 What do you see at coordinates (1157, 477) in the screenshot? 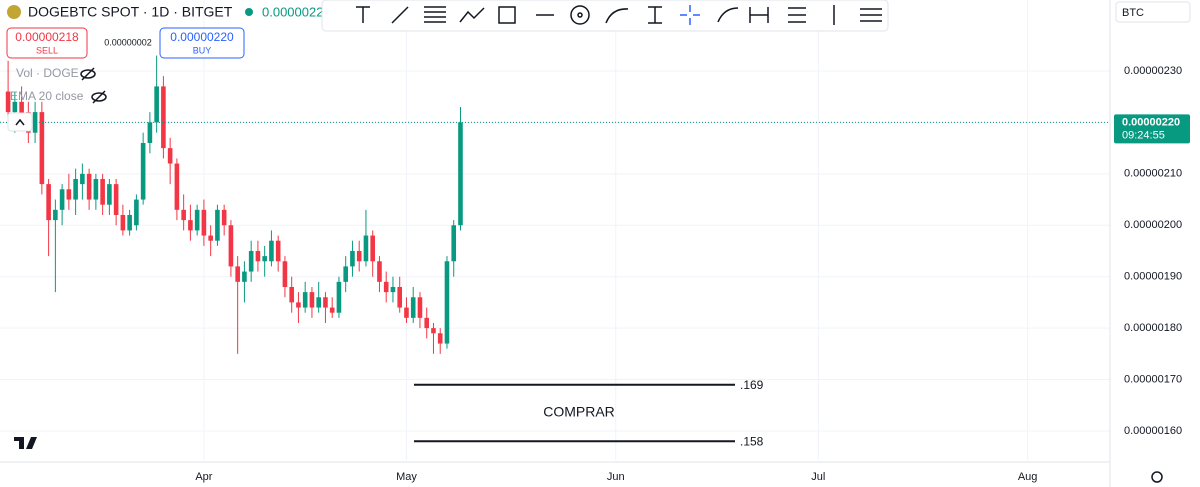
I see `settings-icon` at bounding box center [1157, 477].